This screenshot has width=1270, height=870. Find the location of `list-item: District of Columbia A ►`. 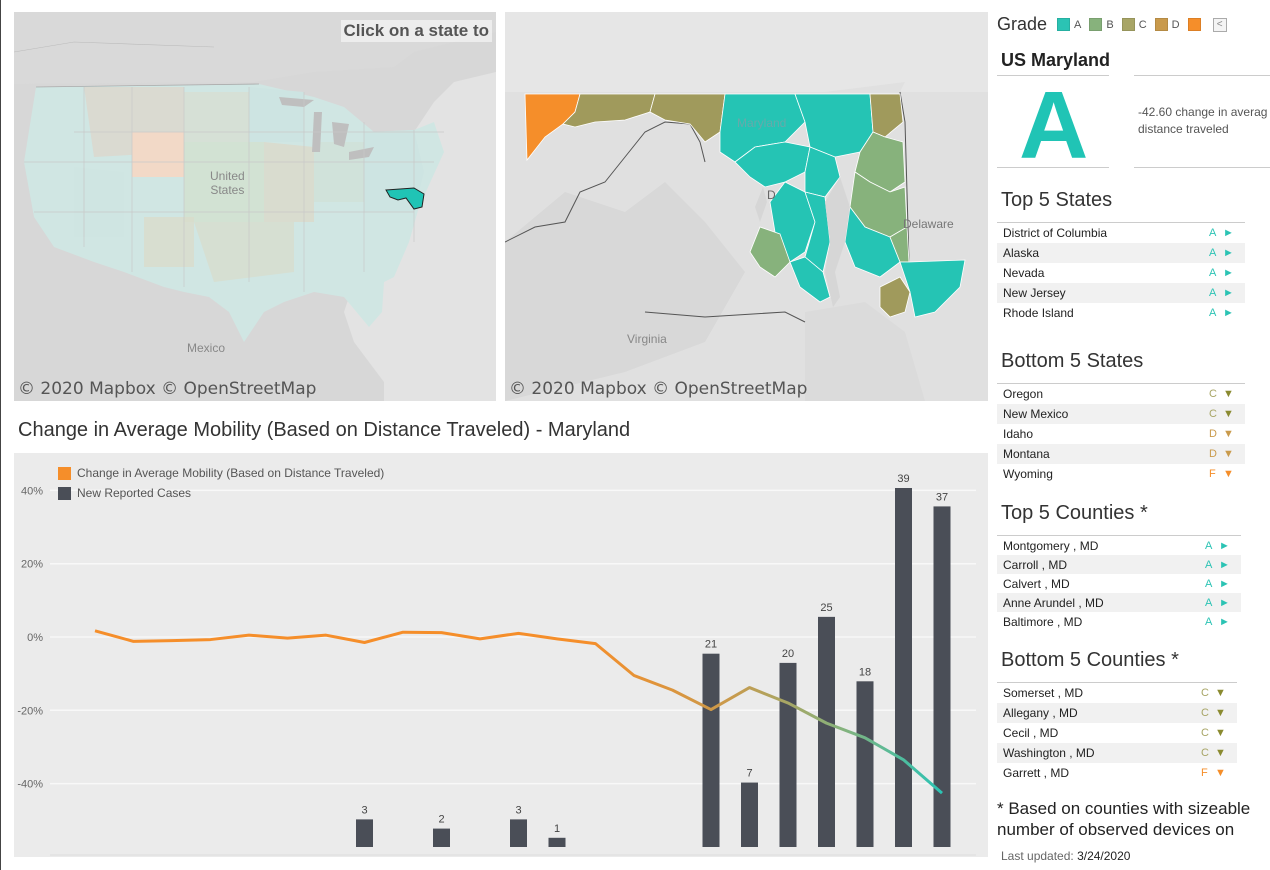

list-item: District of Columbia A ► is located at coordinates (1121, 233).